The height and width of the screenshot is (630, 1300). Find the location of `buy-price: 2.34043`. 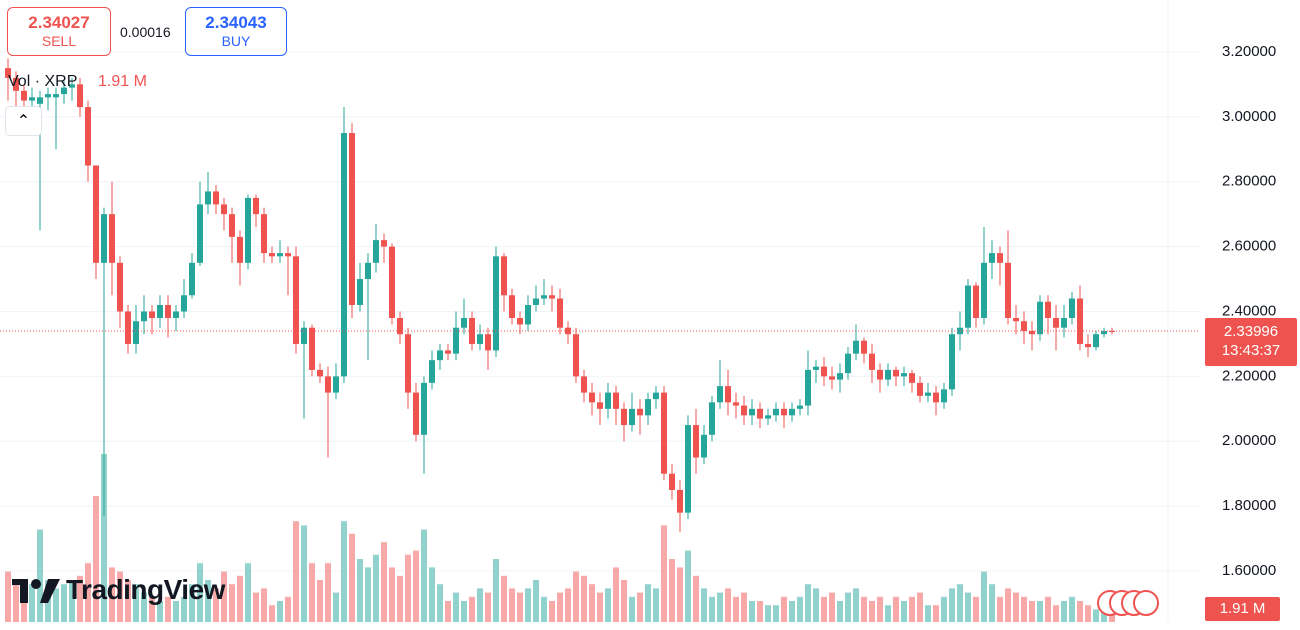

buy-price: 2.34043 is located at coordinates (236, 22).